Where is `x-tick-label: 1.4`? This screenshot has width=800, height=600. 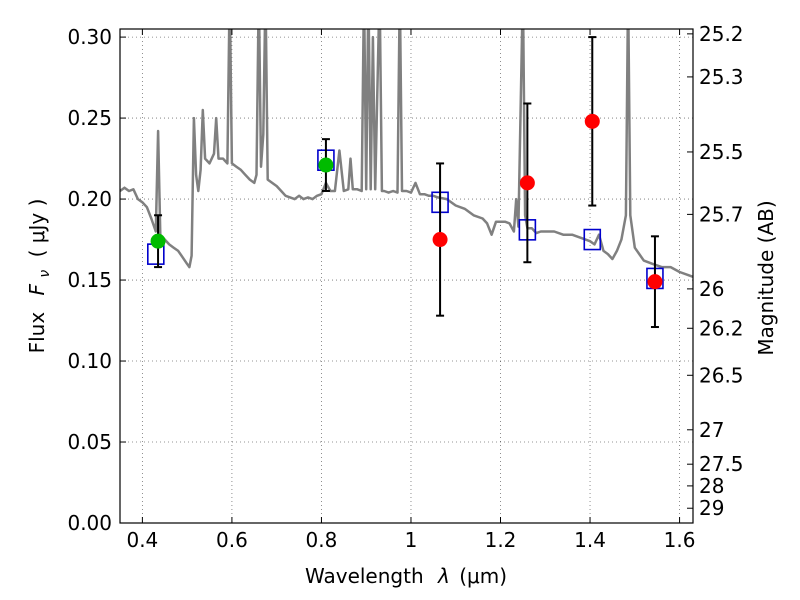 x-tick-label: 1.4 is located at coordinates (590, 540).